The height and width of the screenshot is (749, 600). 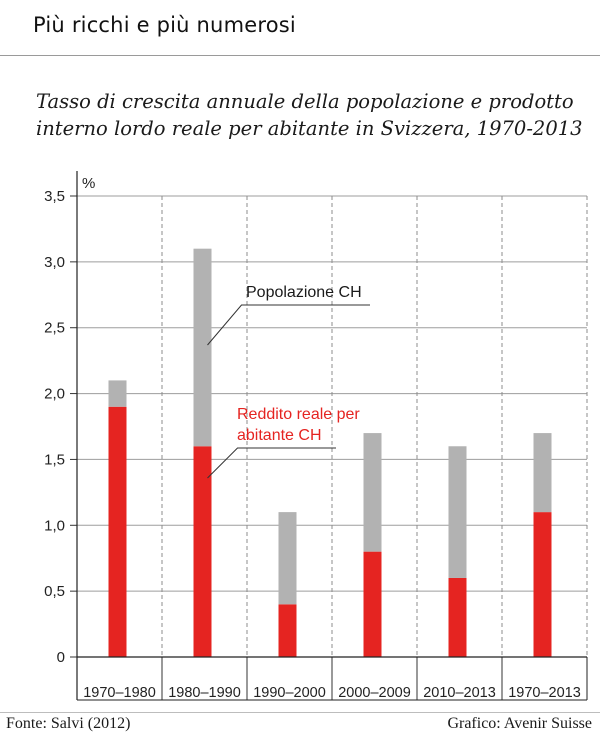 I want to click on footer-divider, so click(x=300, y=712).